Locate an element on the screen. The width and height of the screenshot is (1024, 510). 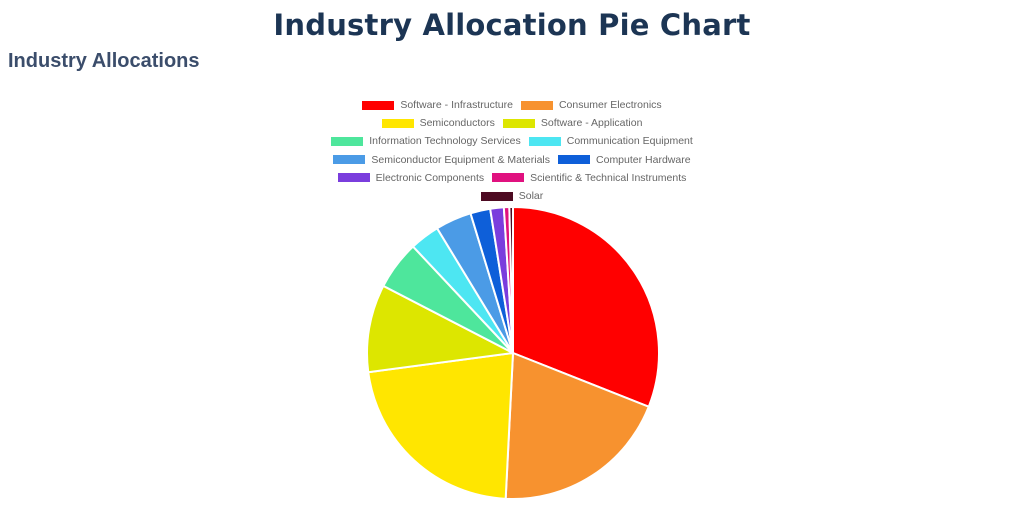
legend-label: Communication Equipment is located at coordinates (629, 141).